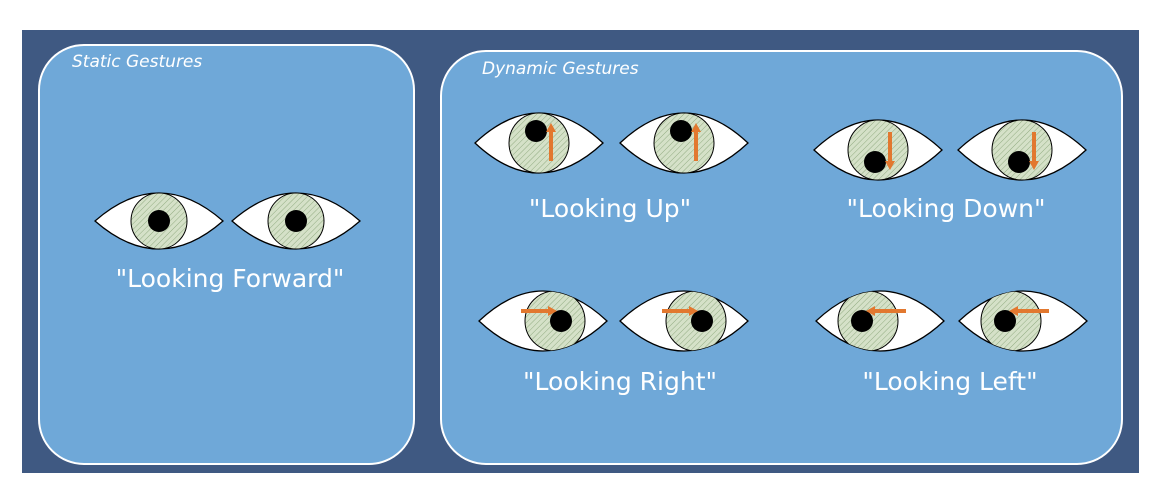  I want to click on caption-looking-up: "Looking Up", so click(610, 208).